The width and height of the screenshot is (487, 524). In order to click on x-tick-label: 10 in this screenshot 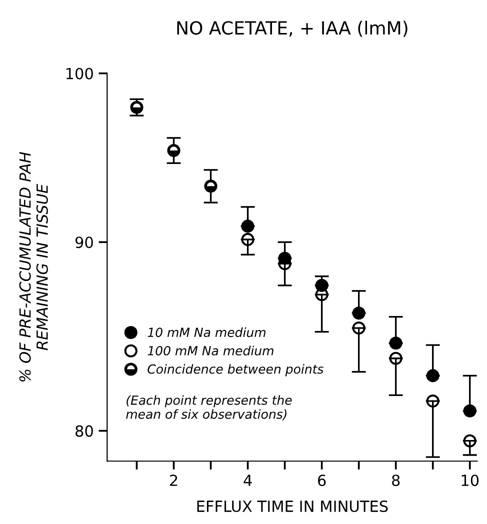, I will do `click(470, 480)`.